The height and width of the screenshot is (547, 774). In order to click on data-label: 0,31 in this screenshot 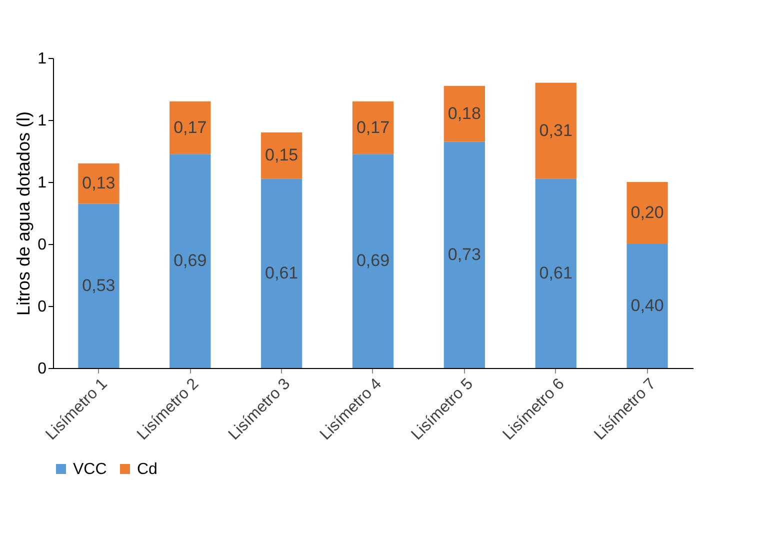, I will do `click(555, 130)`.